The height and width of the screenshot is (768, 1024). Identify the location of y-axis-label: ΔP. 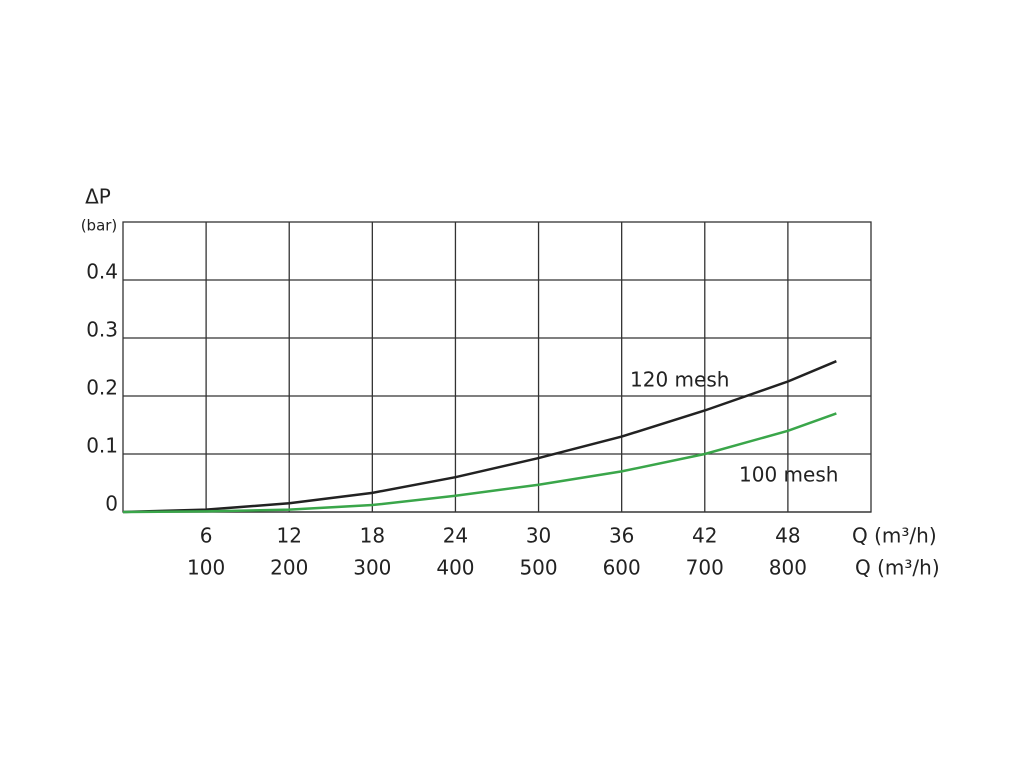
(98, 197).